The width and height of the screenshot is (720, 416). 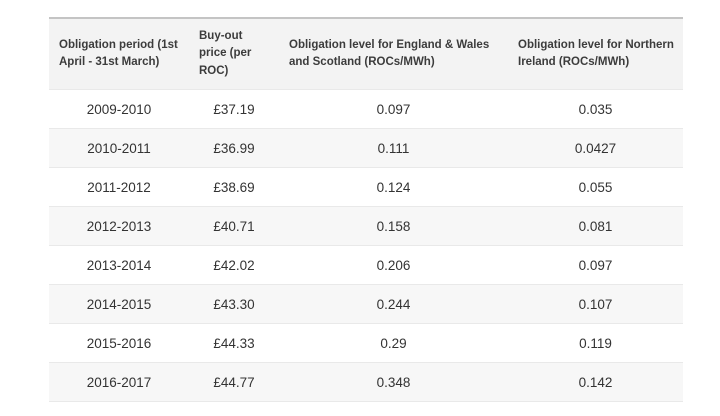 I want to click on table-cell: £38.69, so click(x=234, y=187).